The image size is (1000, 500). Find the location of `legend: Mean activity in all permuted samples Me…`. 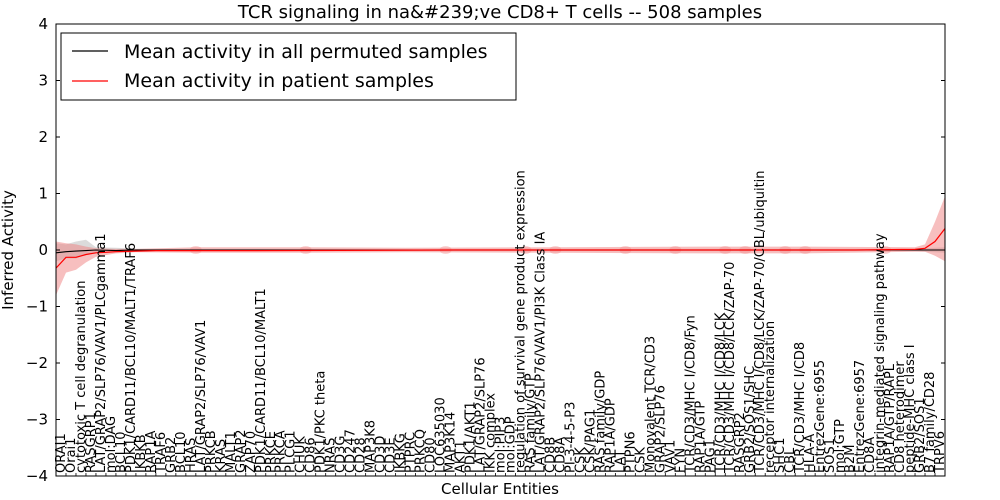

legend: Mean activity in all permuted samples Me… is located at coordinates (288, 66).